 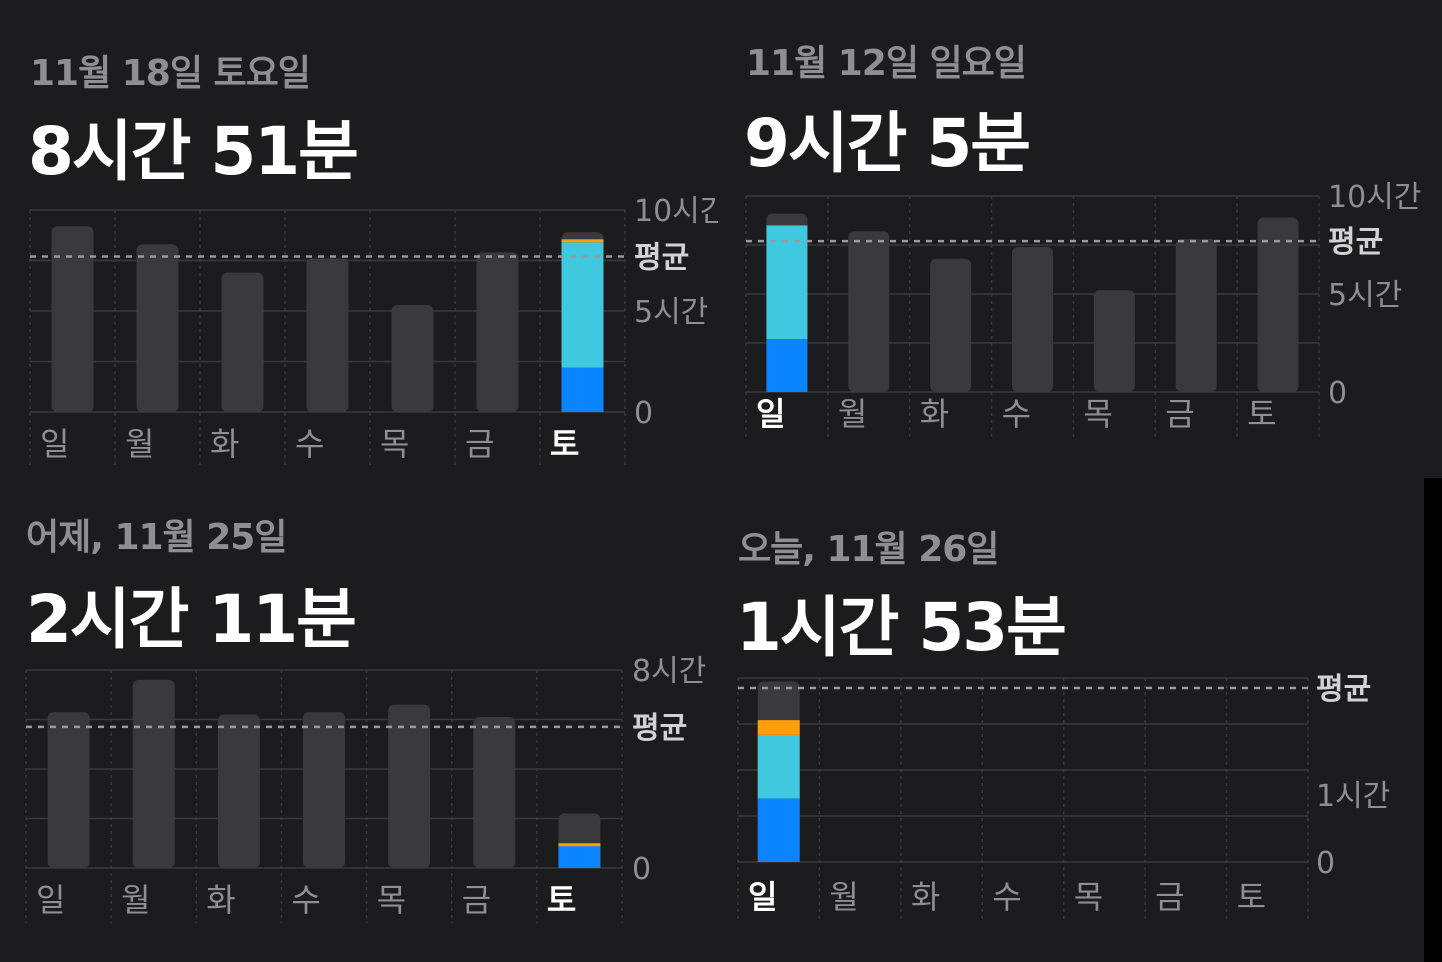 I want to click on total-sleep-label: 9시간 5분, so click(x=887, y=143).